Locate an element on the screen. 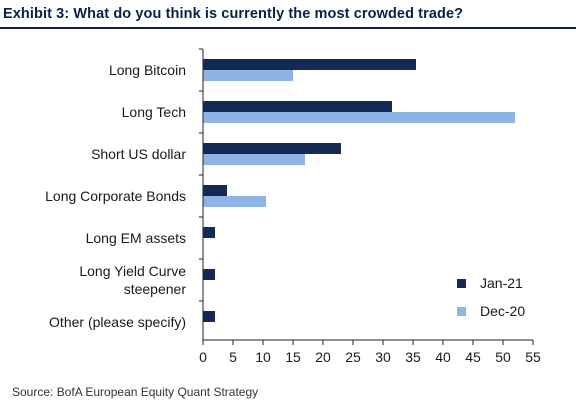  category-label: Short US dollar is located at coordinates (138, 154).